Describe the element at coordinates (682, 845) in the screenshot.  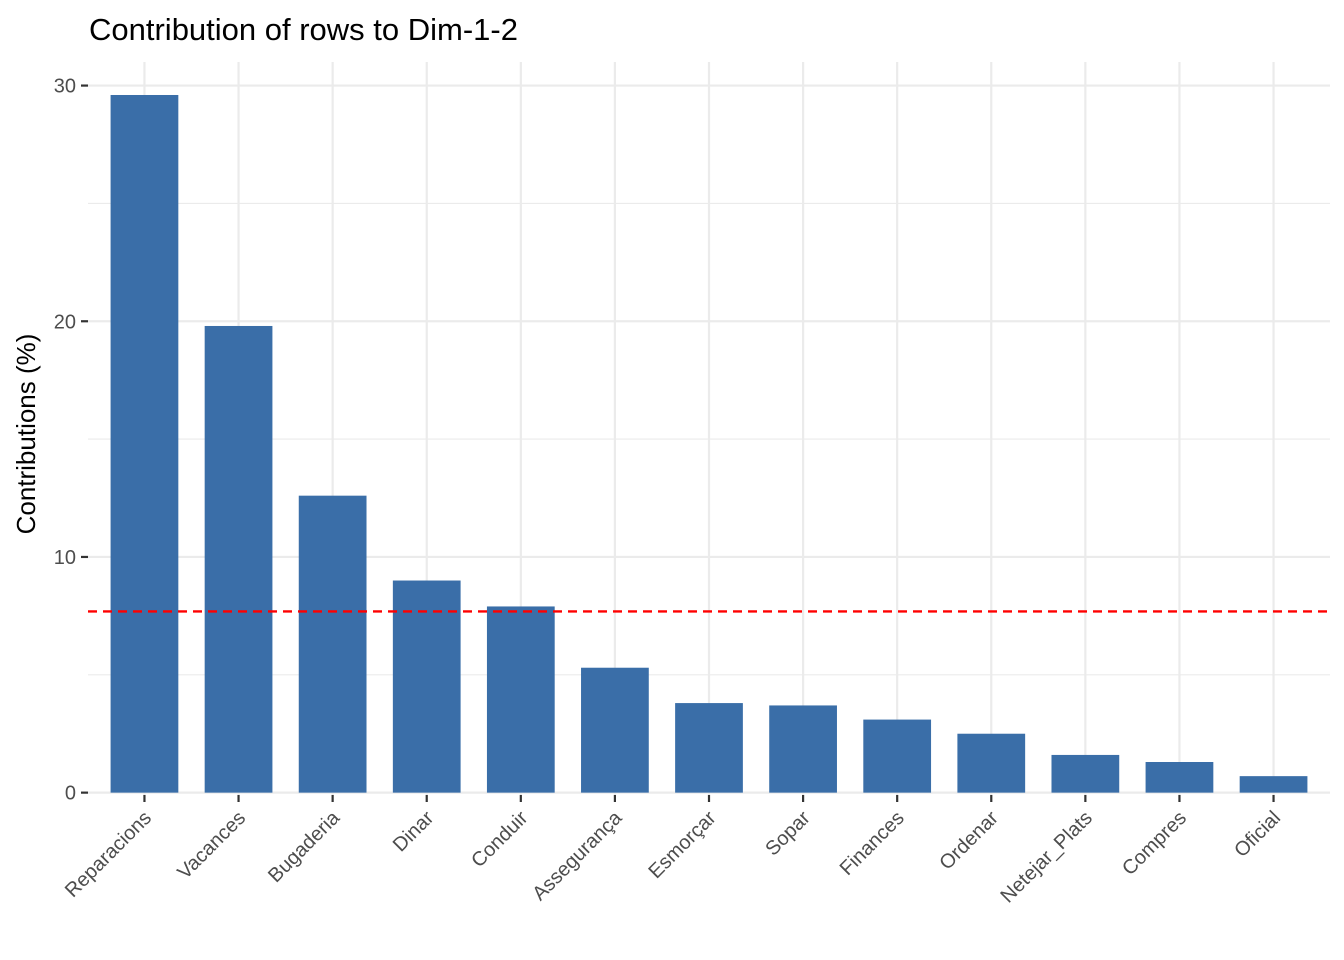
I see `x-tick-label: Esmorçar` at that location.